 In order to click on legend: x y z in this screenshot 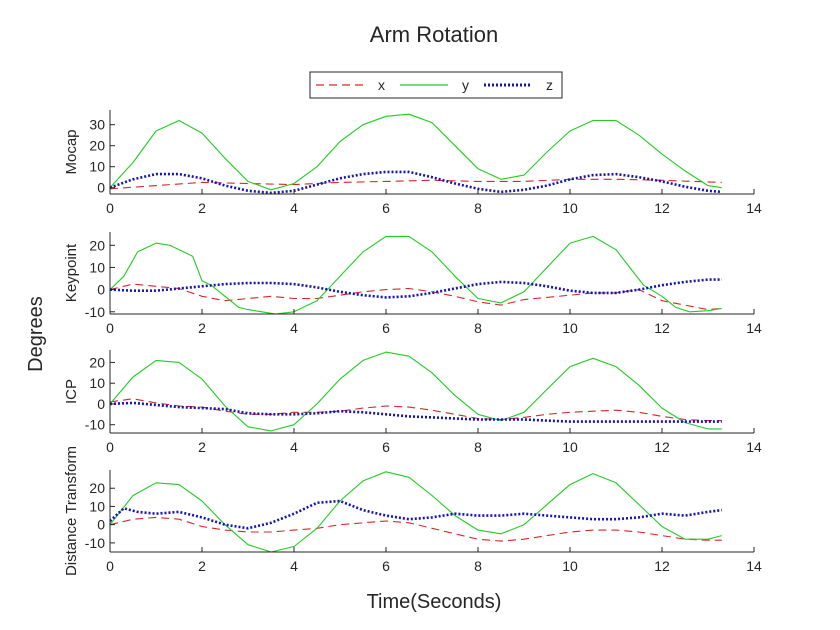, I will do `click(436, 85)`.